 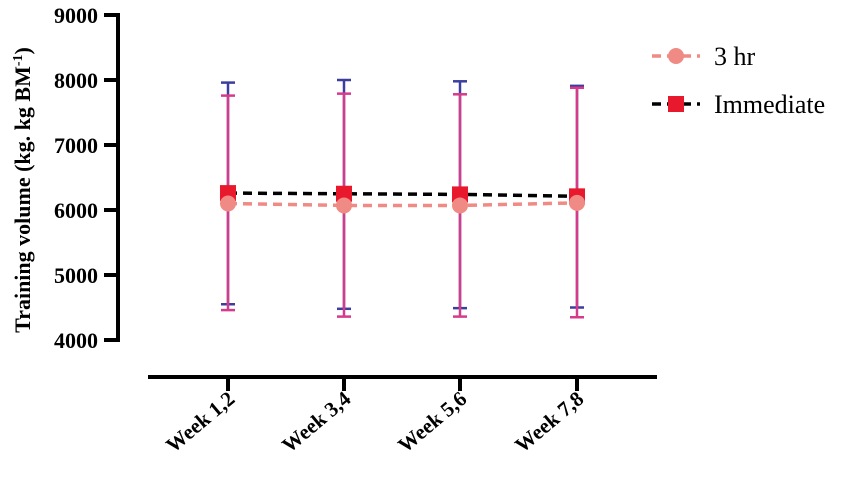 What do you see at coordinates (200, 421) in the screenshot?
I see `x-tick-label: Week 1,2` at bounding box center [200, 421].